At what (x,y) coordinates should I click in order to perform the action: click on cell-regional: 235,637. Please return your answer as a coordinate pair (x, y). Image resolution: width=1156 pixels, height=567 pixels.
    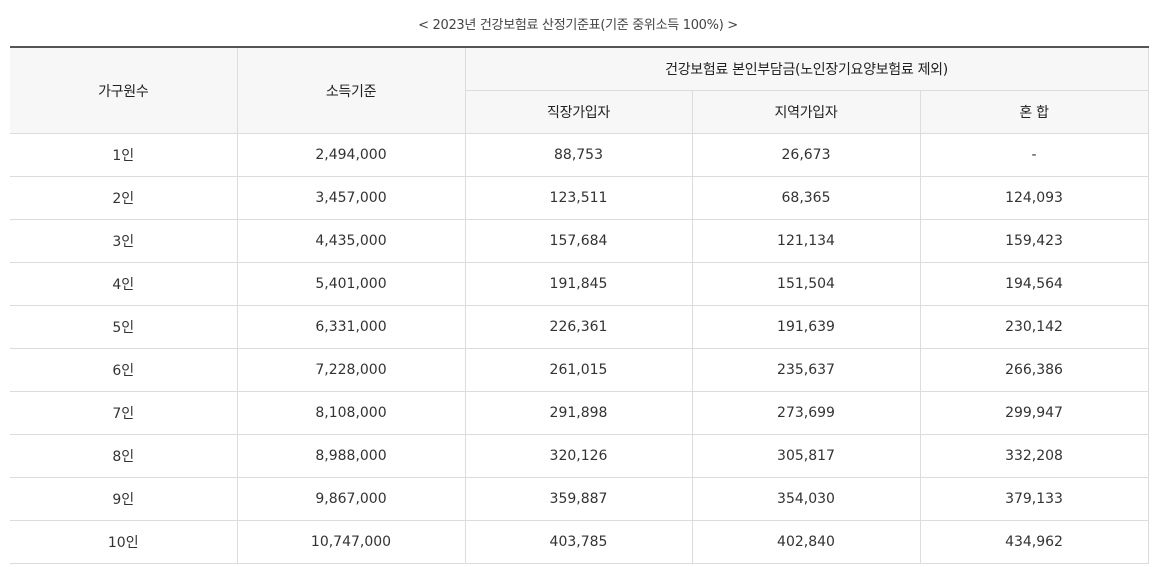
    Looking at the image, I should click on (806, 370).